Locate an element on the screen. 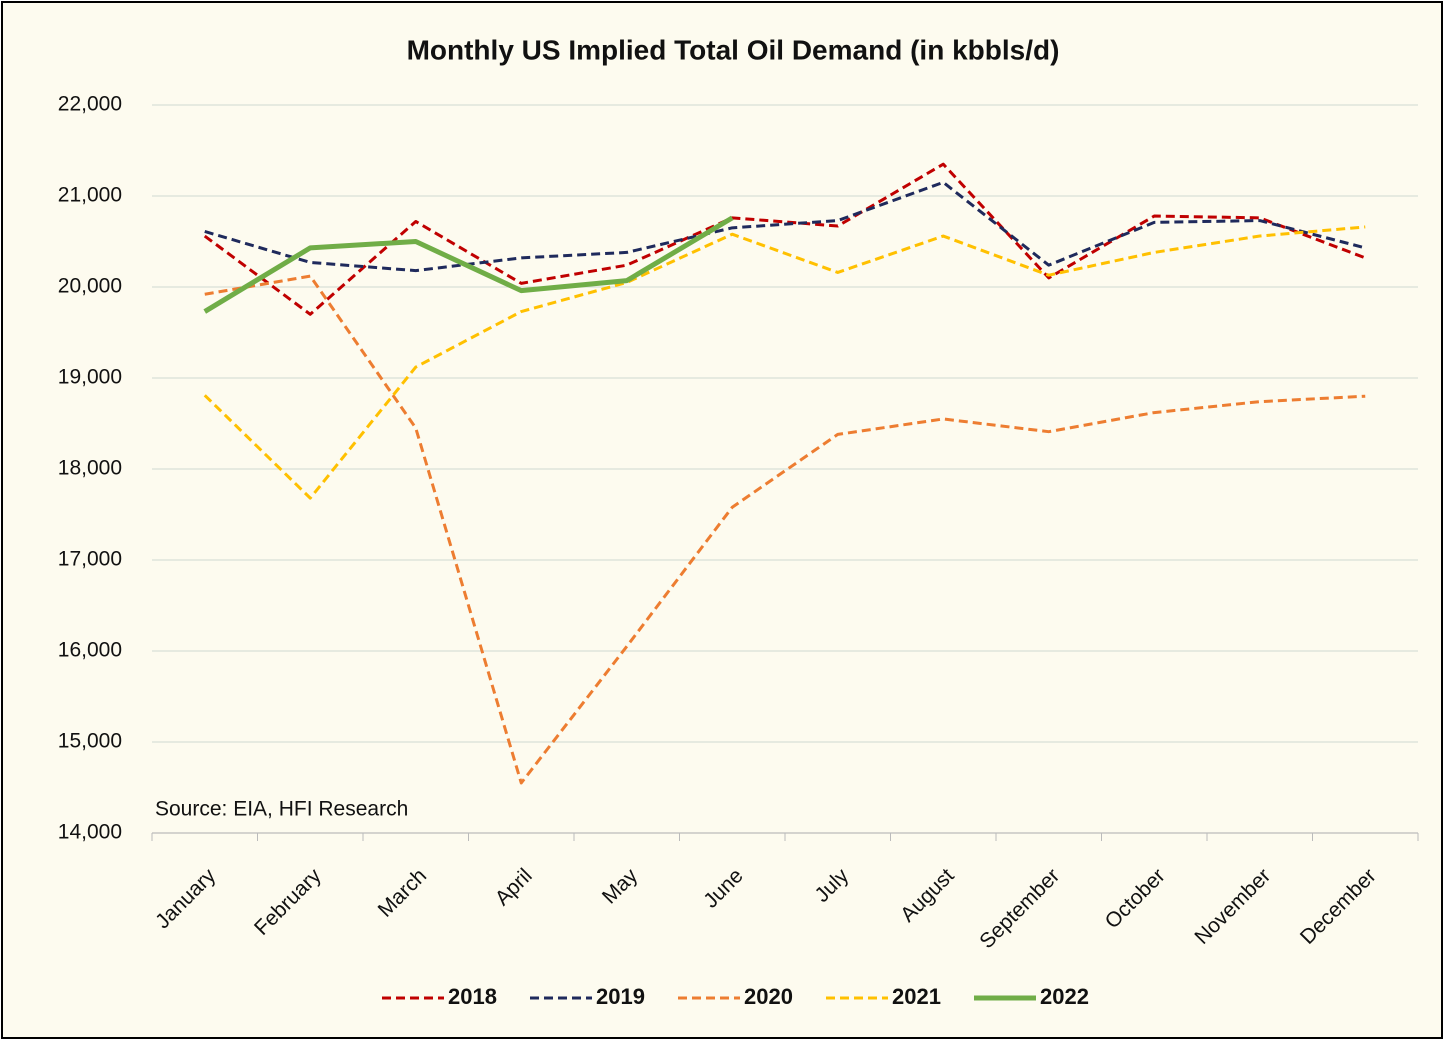 This screenshot has height=1052, width=1456. source-note: Source: EIA, HFI Research is located at coordinates (281, 809).